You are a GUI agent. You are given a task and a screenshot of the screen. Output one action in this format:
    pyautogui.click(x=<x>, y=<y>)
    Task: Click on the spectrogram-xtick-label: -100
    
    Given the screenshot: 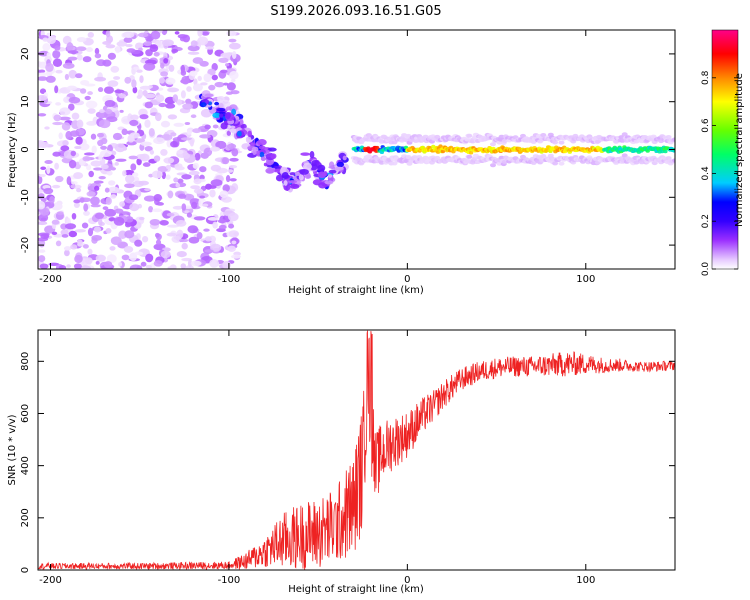 What is the action you would take?
    pyautogui.click(x=229, y=279)
    